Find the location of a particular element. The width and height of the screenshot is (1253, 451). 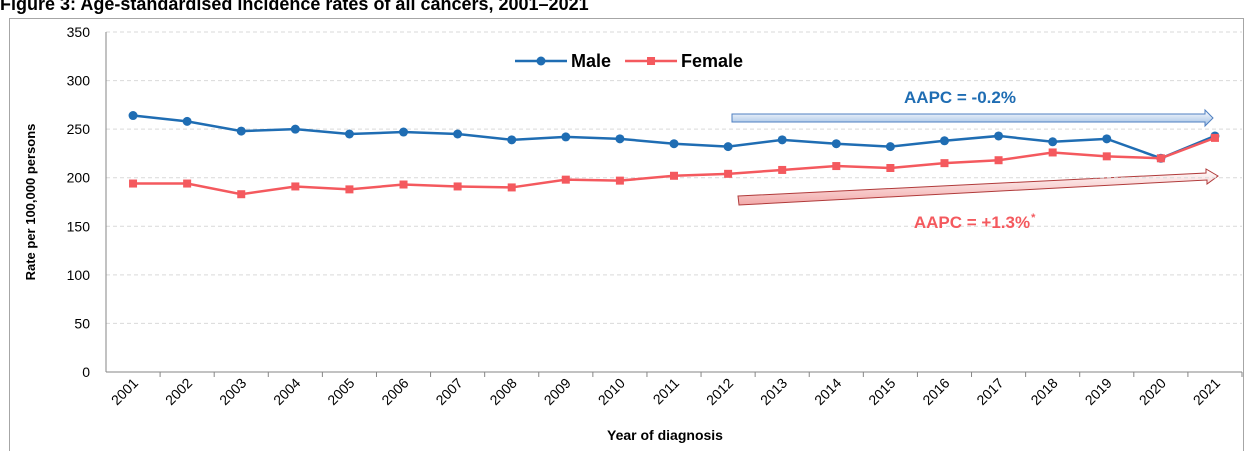

x-tick-label: 2009 is located at coordinates (557, 391).